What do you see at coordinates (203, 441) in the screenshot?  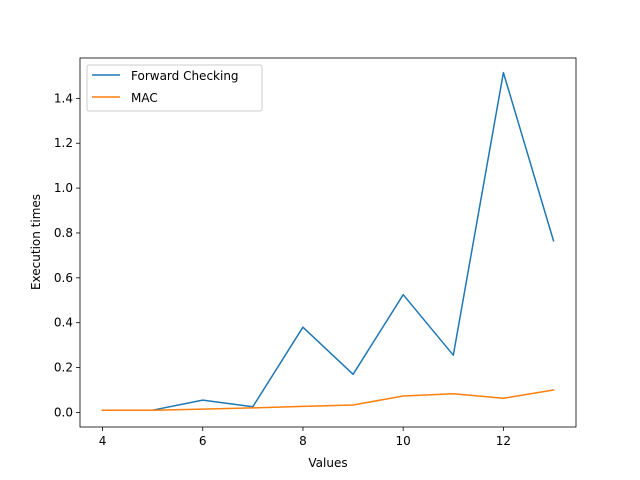 I see `x-tick-label: 6` at bounding box center [203, 441].